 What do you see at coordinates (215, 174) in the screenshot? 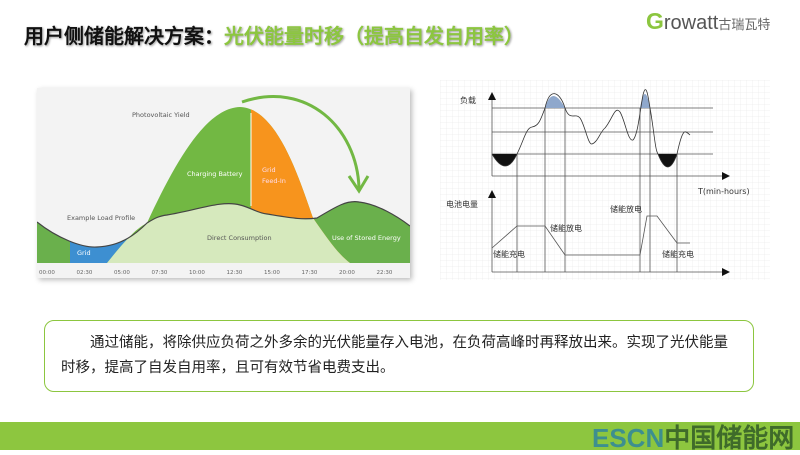
I see `svg-text: Charging Battery` at bounding box center [215, 174].